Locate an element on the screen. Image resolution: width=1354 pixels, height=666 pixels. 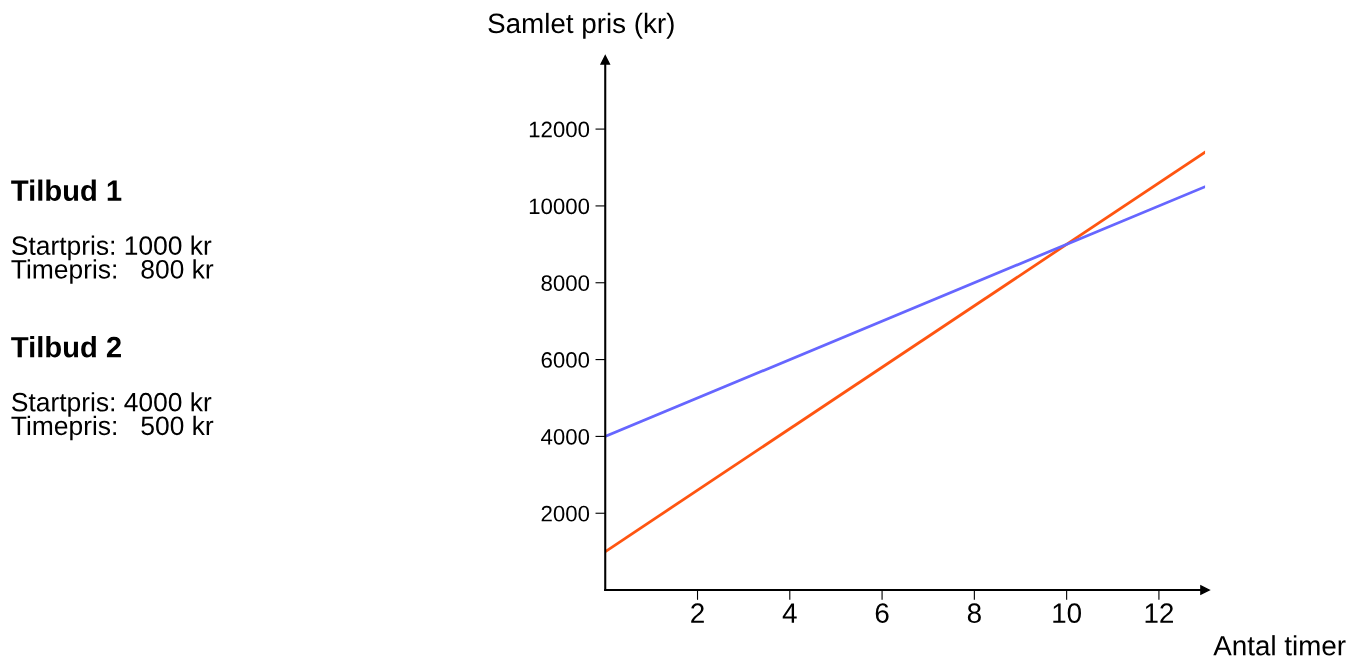
y-tick-label: 8000 is located at coordinates (565, 283).